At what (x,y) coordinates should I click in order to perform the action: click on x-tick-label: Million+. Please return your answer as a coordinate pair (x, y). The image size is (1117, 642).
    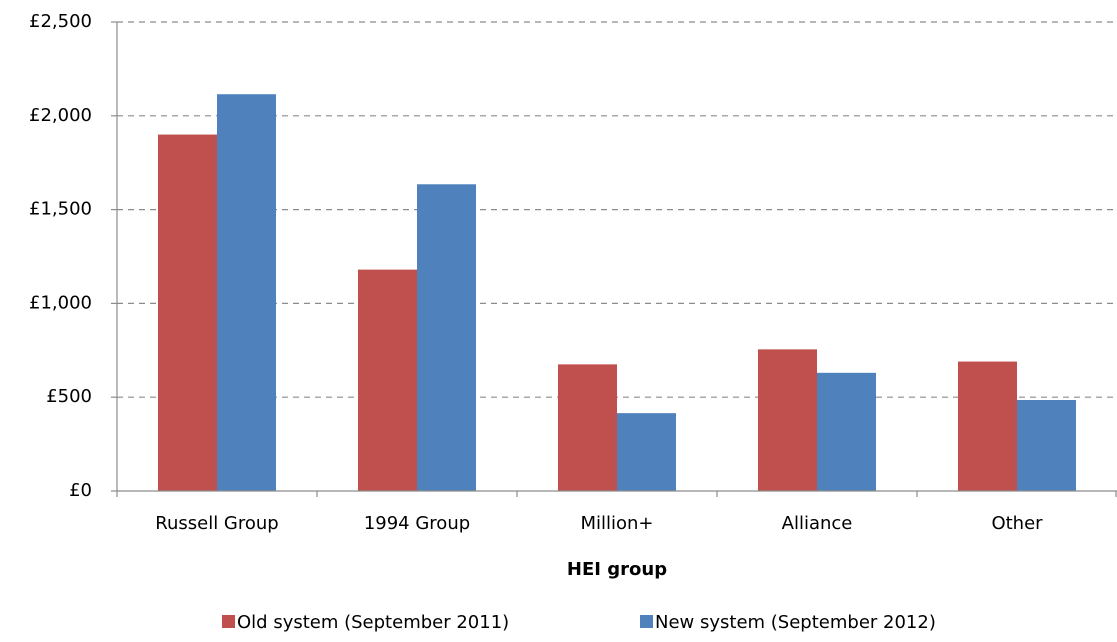
    Looking at the image, I should click on (616, 523).